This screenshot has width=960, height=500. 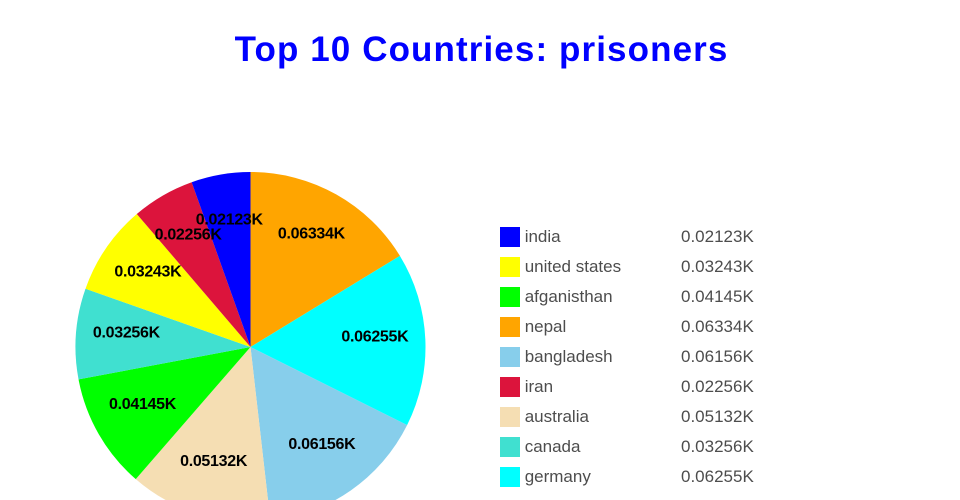 I want to click on svg-text: canada, so click(x=553, y=446).